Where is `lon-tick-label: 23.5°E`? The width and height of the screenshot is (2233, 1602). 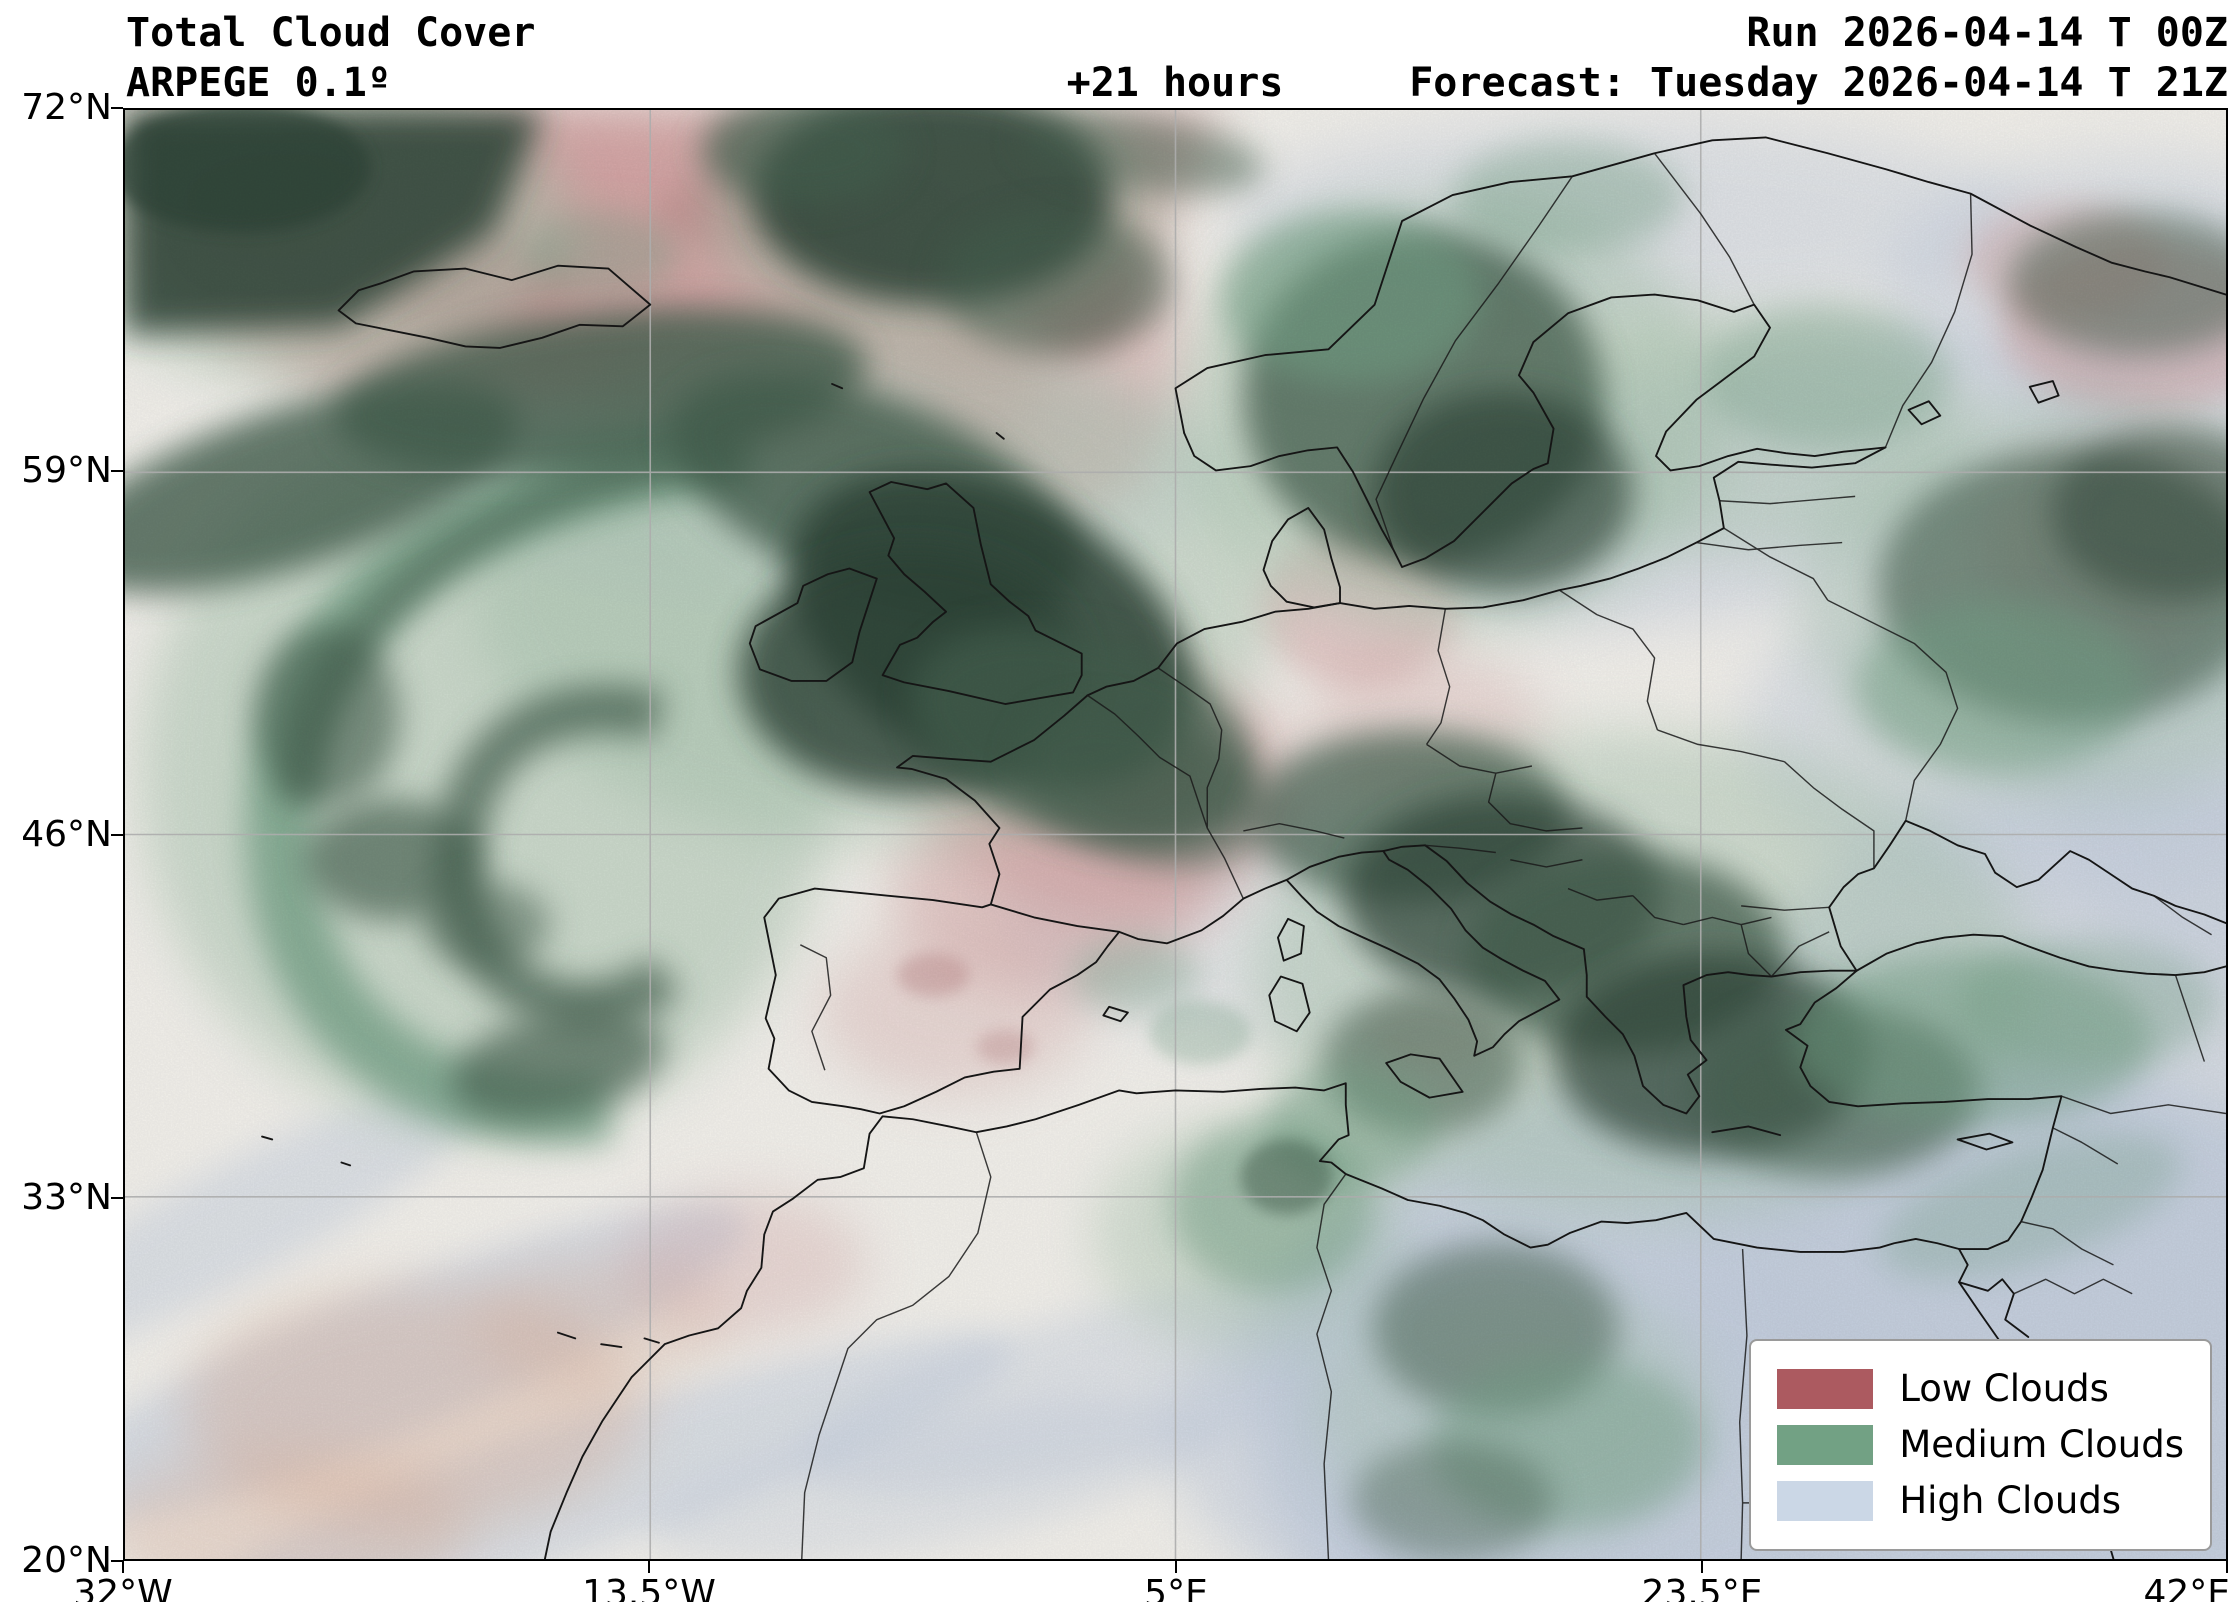 lon-tick-label: 23.5°E is located at coordinates (1702, 1587).